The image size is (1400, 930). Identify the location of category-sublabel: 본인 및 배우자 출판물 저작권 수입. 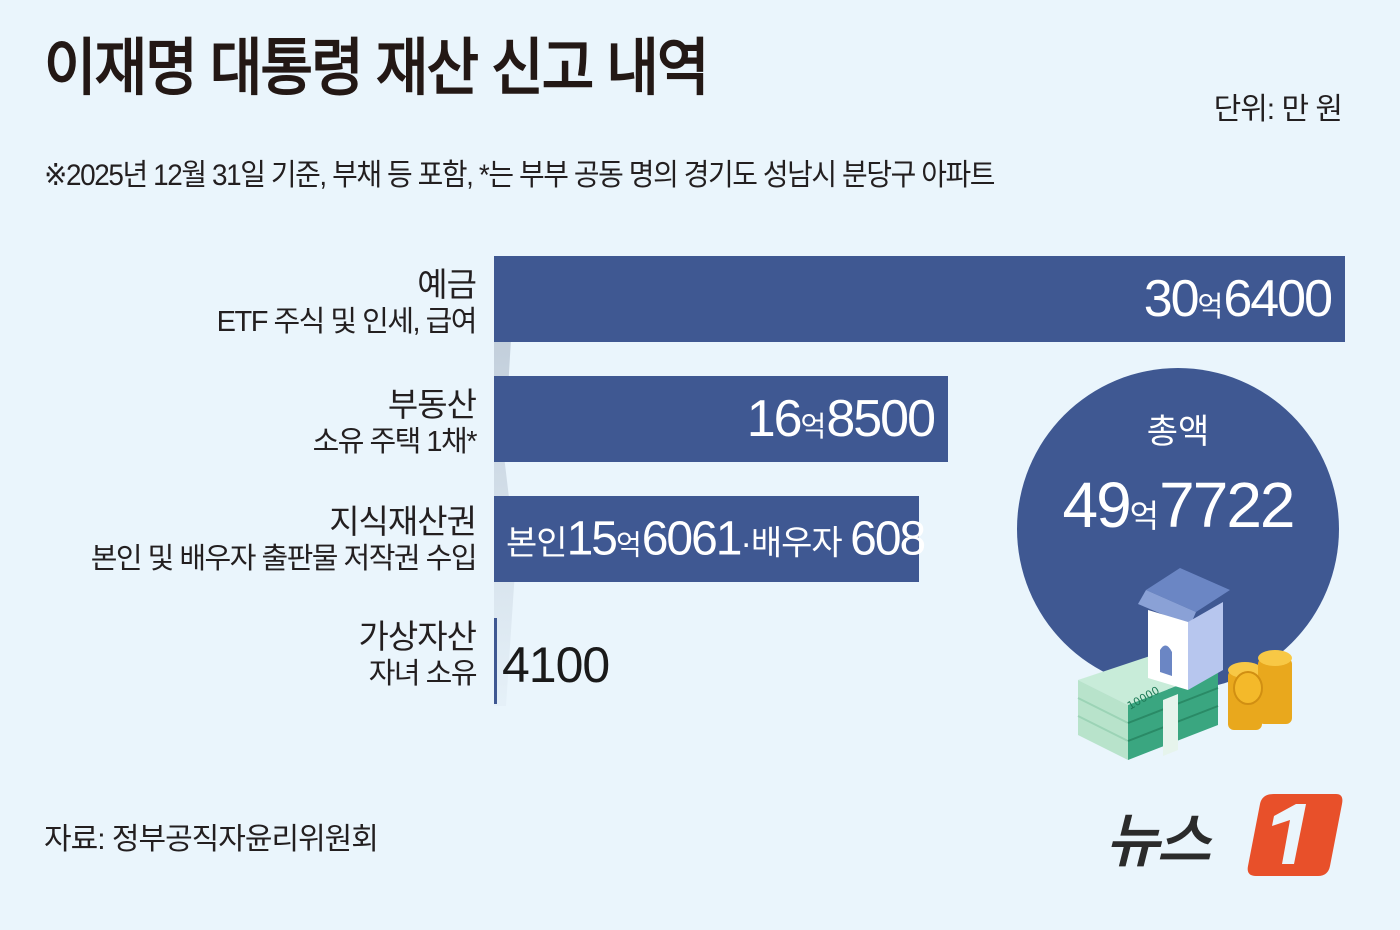
(284, 558).